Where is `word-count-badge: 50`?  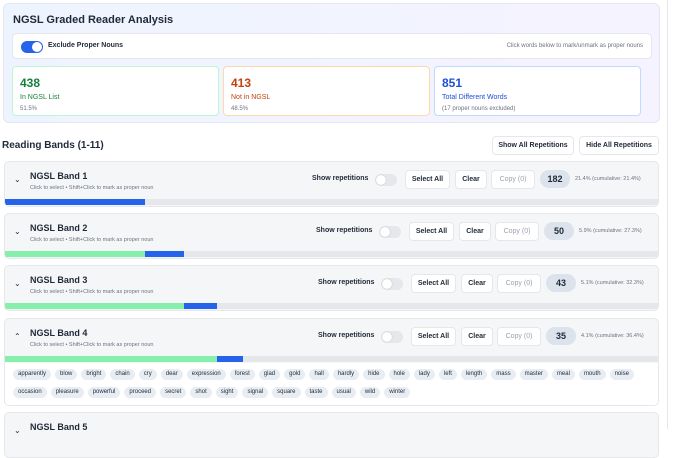 word-count-badge: 50 is located at coordinates (559, 231).